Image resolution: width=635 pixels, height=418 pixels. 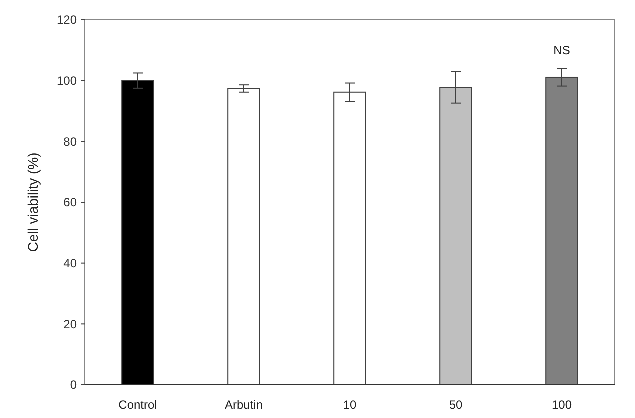 What do you see at coordinates (71, 263) in the screenshot?
I see `y-tick-label: 40` at bounding box center [71, 263].